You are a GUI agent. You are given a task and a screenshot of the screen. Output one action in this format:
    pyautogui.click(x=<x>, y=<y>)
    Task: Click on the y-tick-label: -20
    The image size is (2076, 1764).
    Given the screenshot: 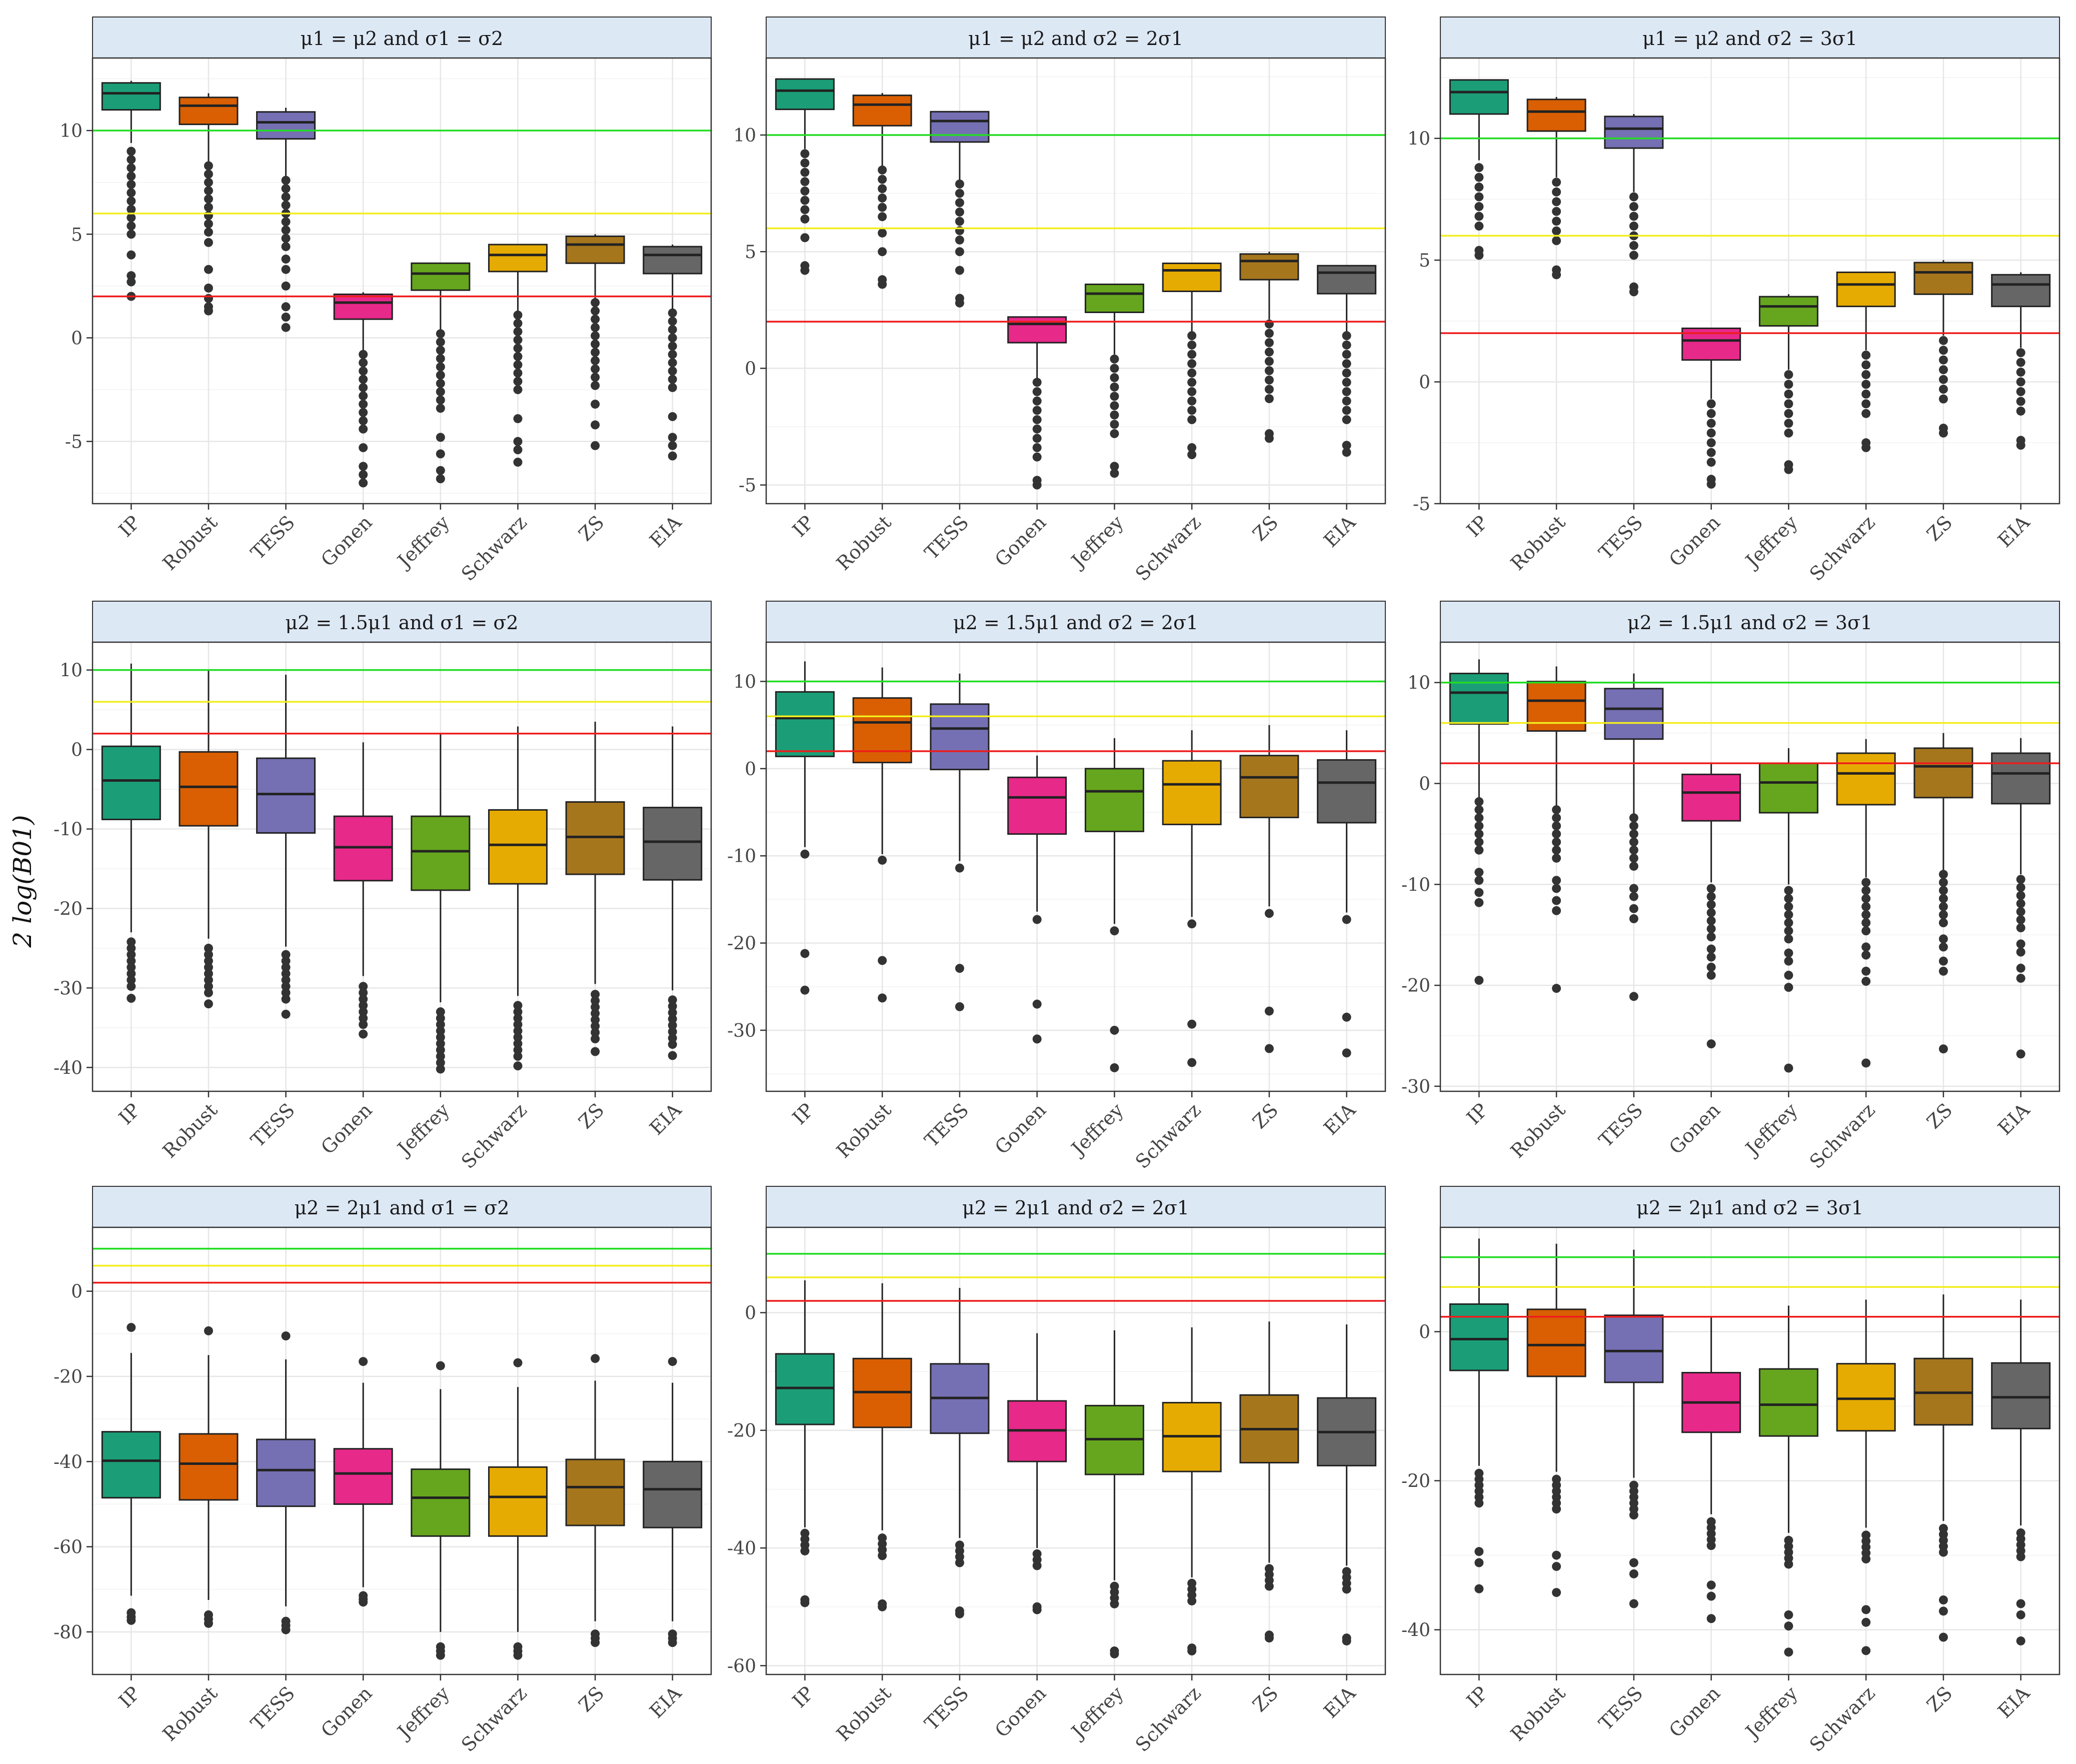 What is the action you would take?
    pyautogui.click(x=1415, y=1481)
    